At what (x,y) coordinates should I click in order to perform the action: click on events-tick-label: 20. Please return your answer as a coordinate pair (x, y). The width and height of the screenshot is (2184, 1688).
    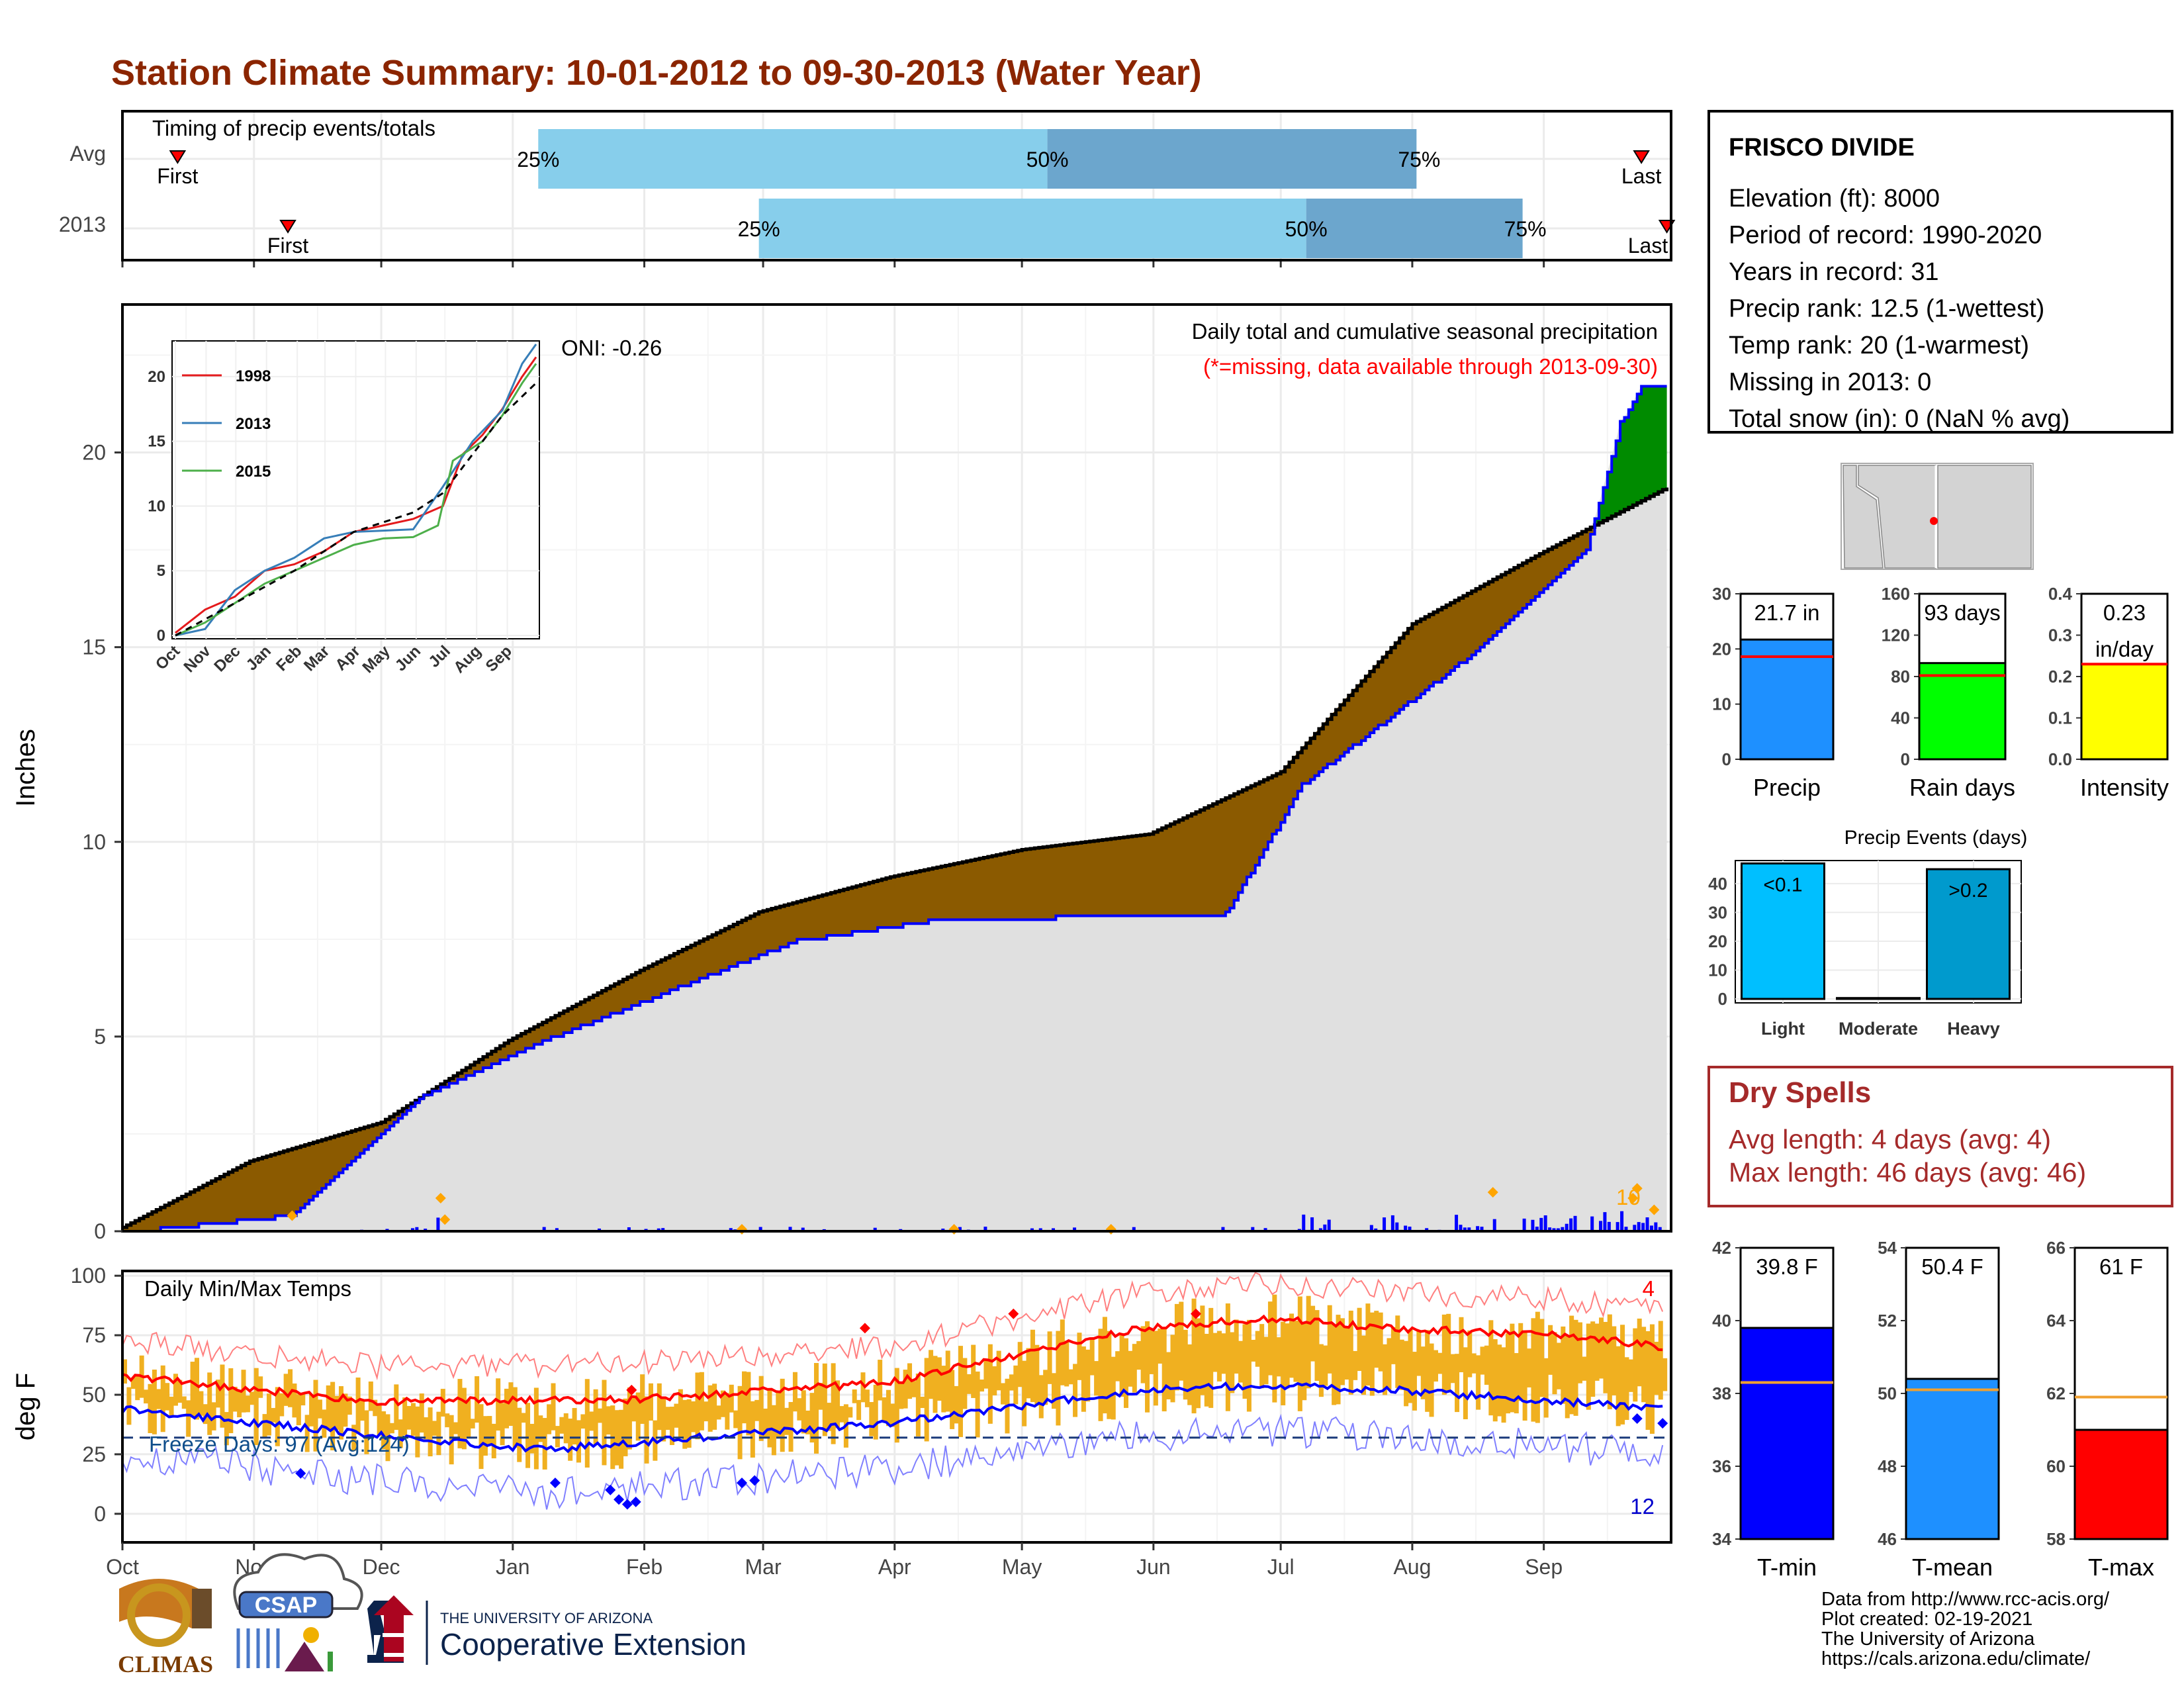
    Looking at the image, I should click on (1718, 941).